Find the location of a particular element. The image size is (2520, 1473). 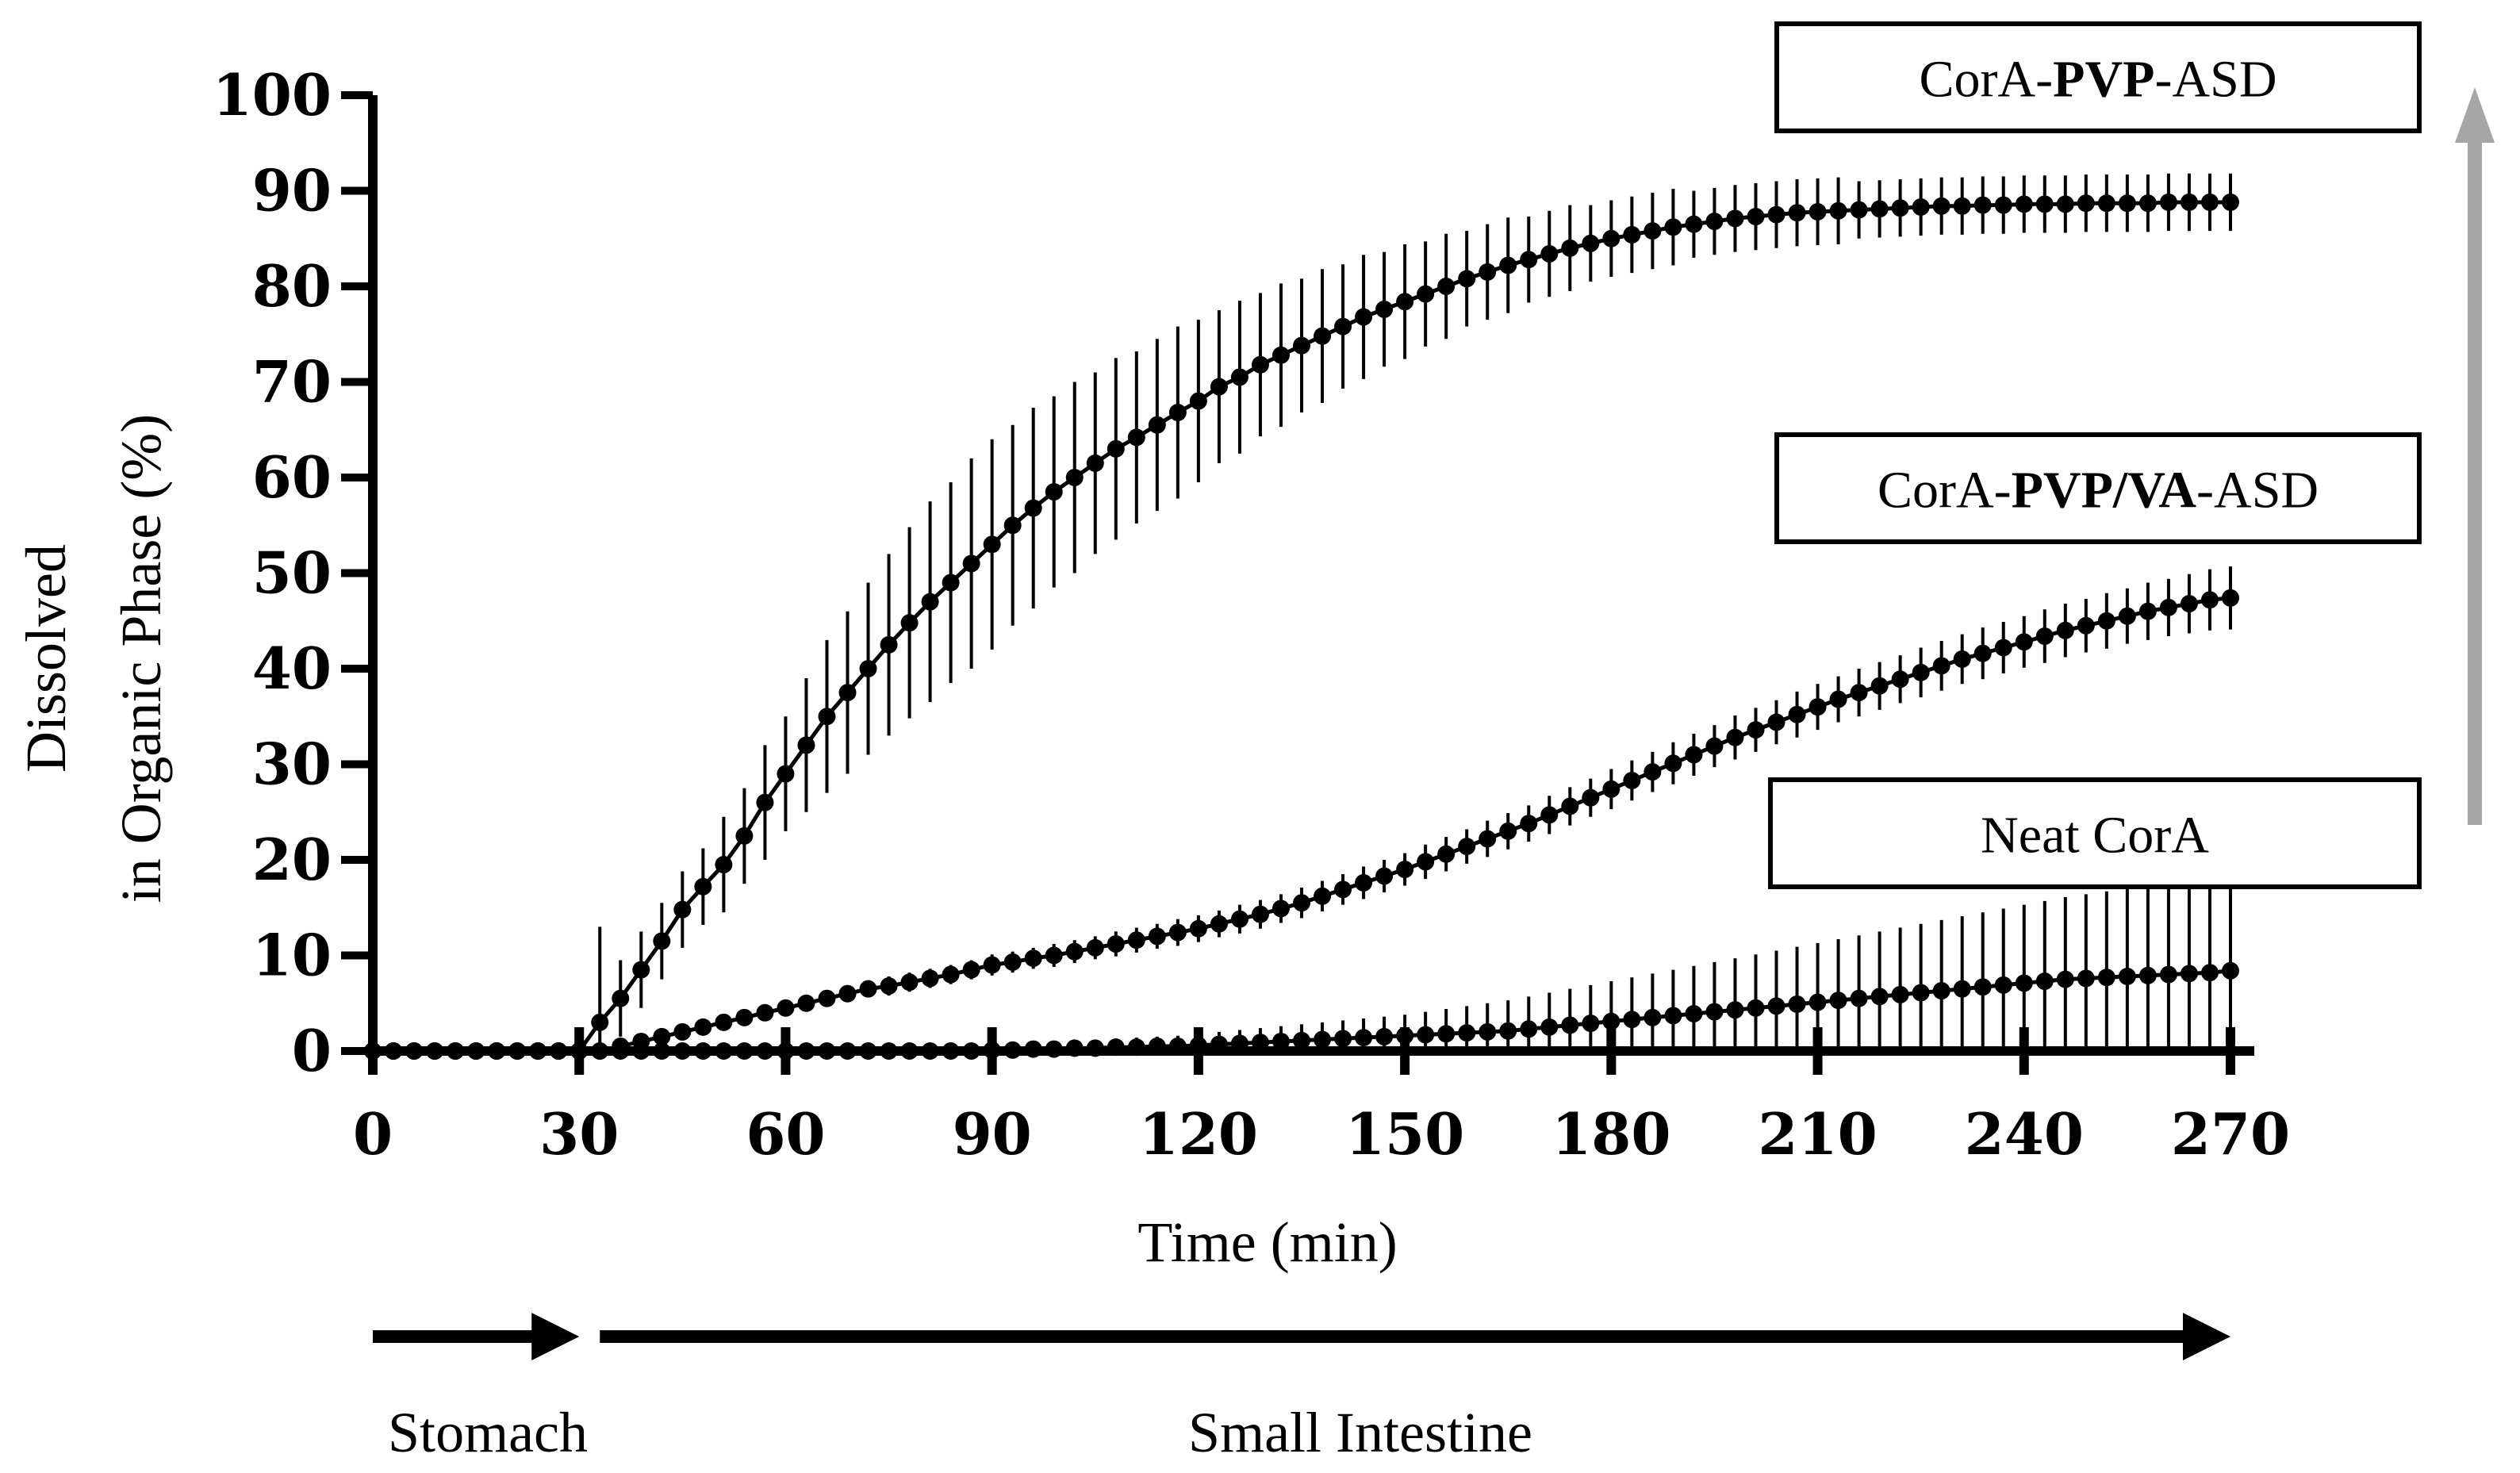

legend-label-part: Neat CorA is located at coordinates (2095, 836).